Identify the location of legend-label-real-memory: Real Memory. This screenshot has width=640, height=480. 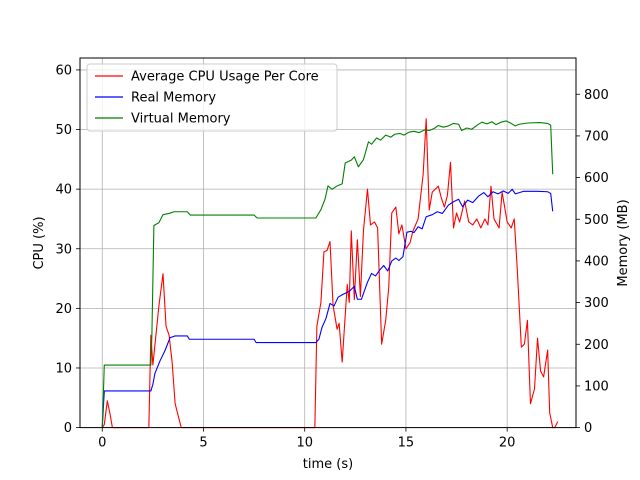
(173, 98).